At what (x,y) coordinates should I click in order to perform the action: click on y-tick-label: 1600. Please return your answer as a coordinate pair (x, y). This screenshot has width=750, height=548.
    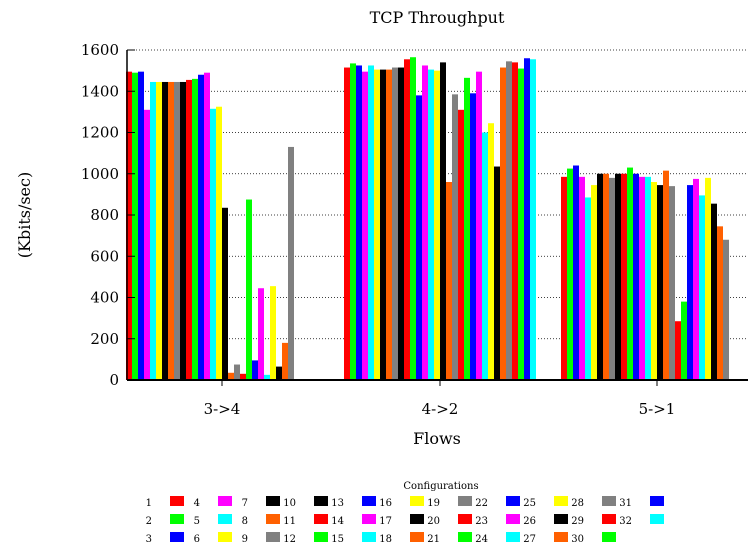
    Looking at the image, I should click on (100, 50).